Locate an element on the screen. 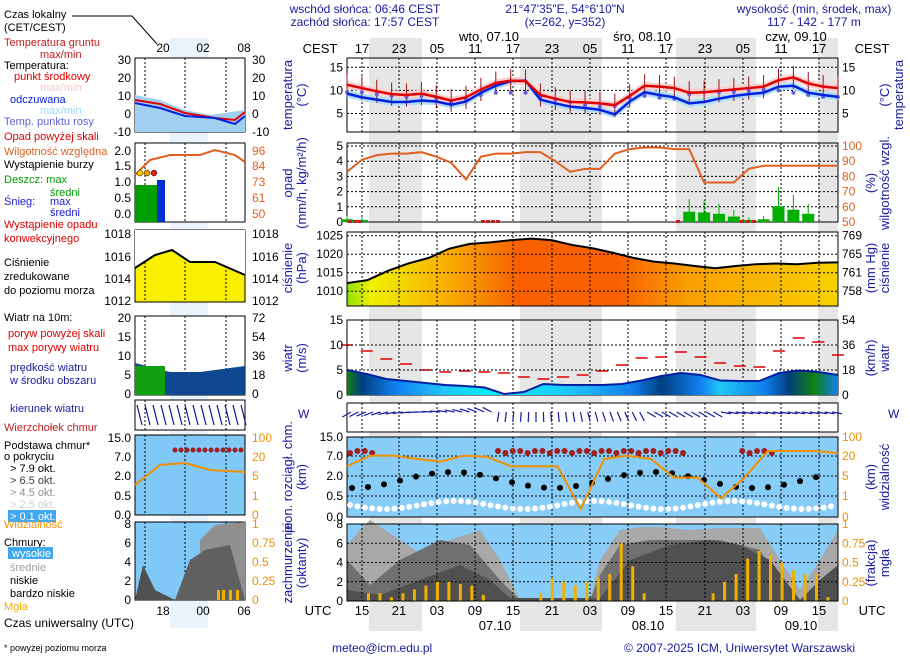 Image resolution: width=910 pixels, height=660 pixels. legend-cl-tick: 4 is located at coordinates (127, 562).